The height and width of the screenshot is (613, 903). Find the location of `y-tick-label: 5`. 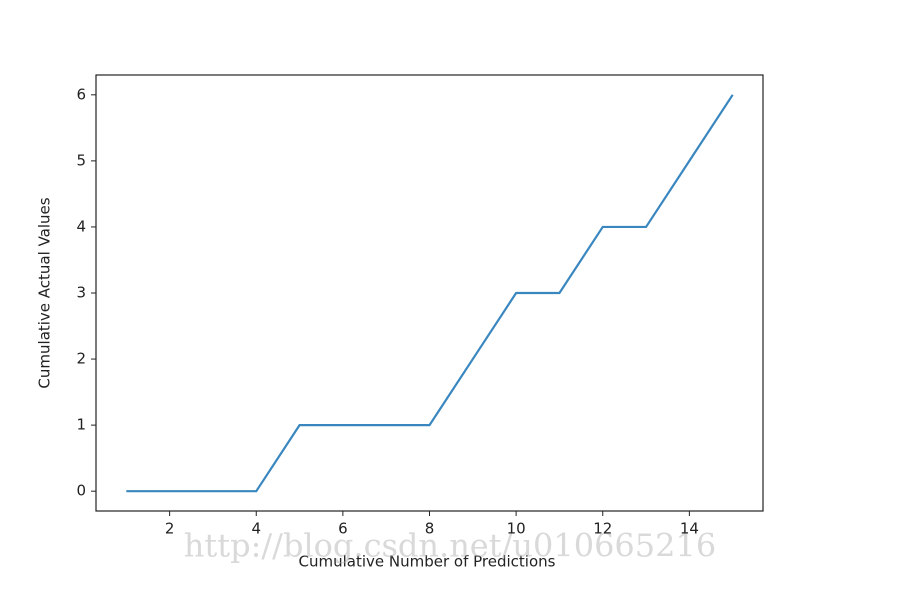

y-tick-label: 5 is located at coordinates (81, 160).